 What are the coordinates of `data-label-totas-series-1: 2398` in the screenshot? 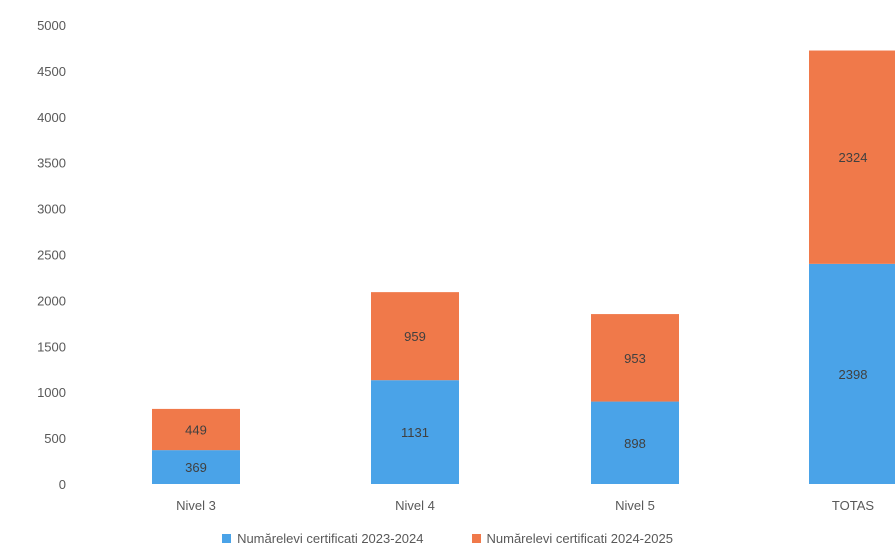 It's located at (853, 374).